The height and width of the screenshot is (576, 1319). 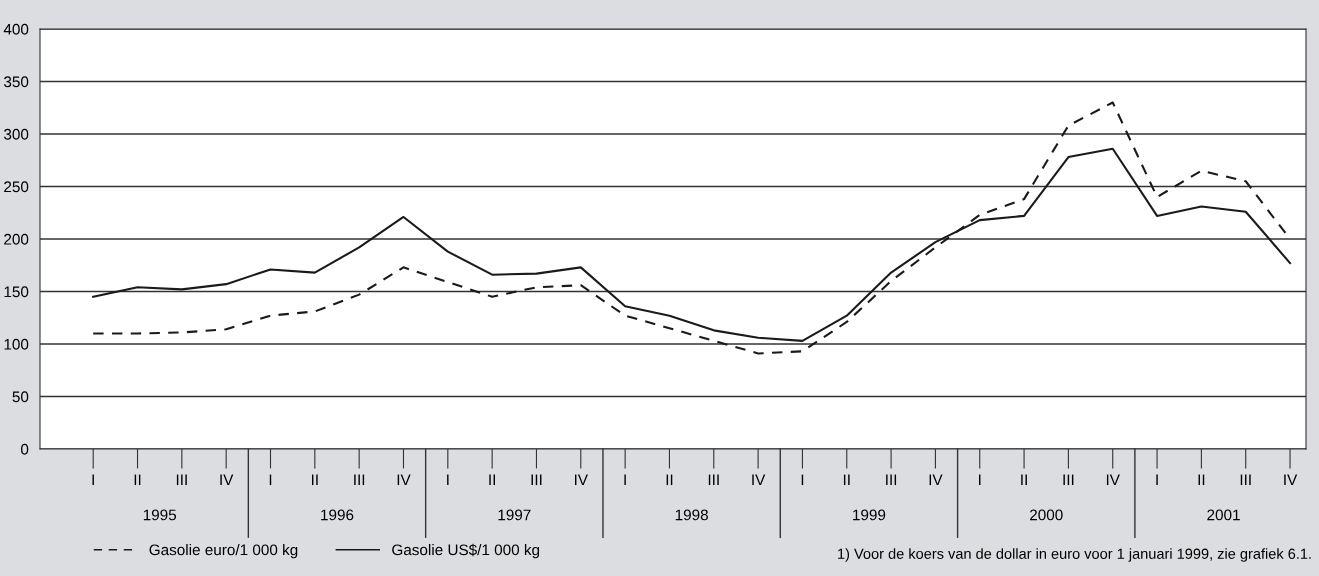 What do you see at coordinates (1046, 515) in the screenshot?
I see `text: 2000` at bounding box center [1046, 515].